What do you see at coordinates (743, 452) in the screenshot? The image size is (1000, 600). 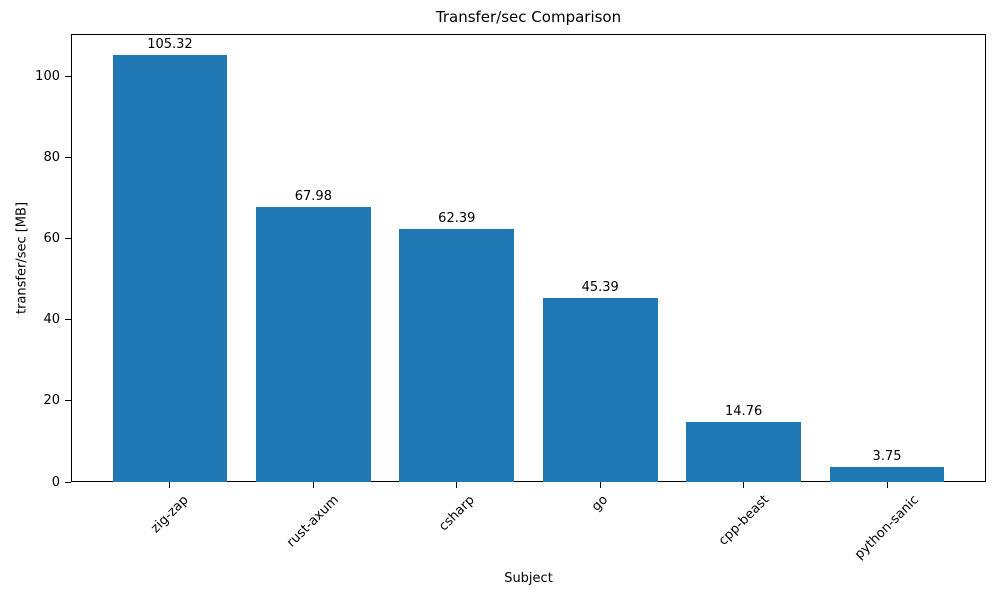 I see `bar-cpp-beast` at bounding box center [743, 452].